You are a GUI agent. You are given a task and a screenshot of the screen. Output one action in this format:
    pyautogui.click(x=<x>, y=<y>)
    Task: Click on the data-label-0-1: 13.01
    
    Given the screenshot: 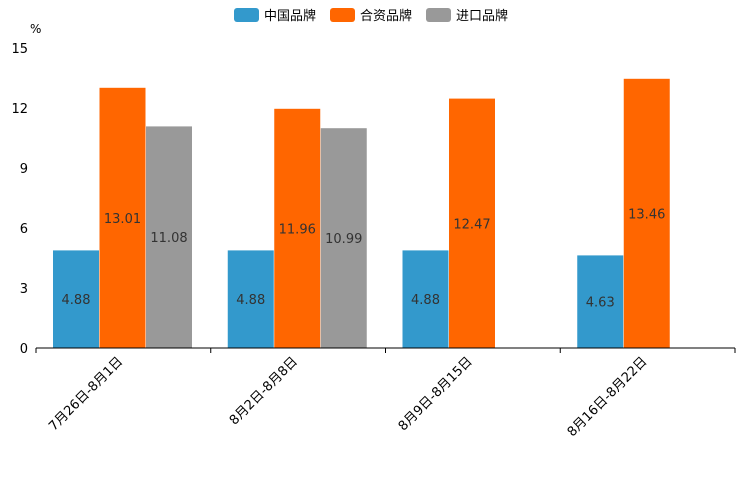 What is the action you would take?
    pyautogui.click(x=122, y=219)
    